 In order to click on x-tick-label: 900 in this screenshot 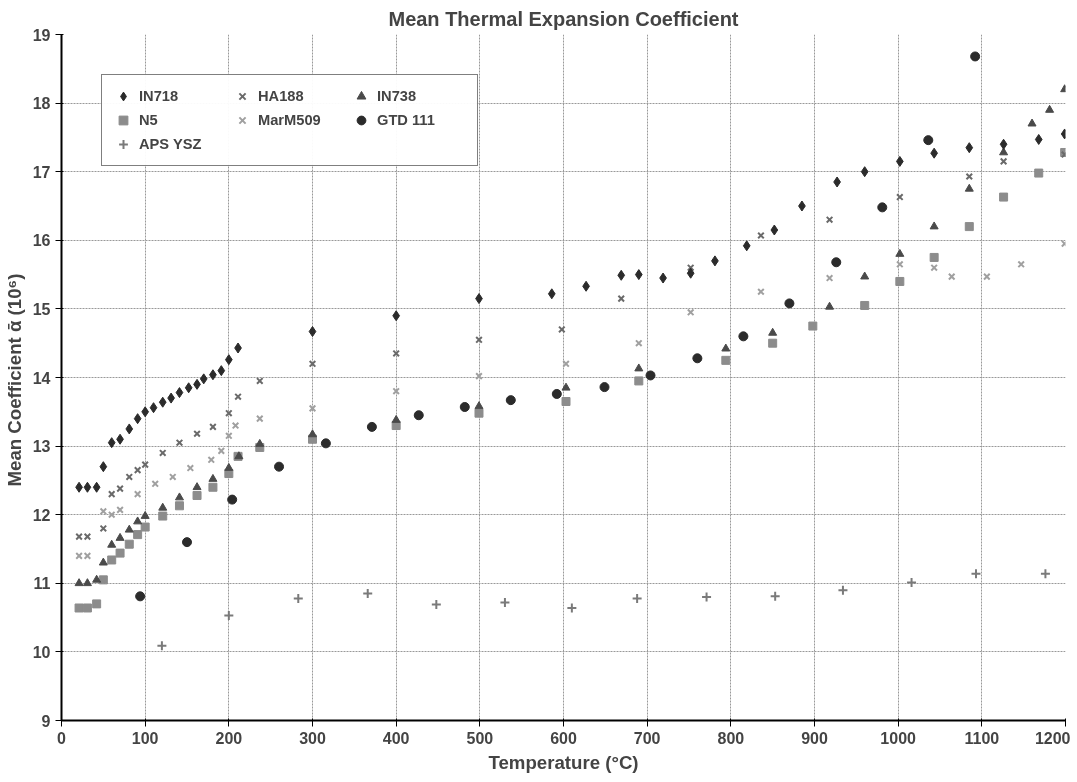, I will do `click(814, 738)`.